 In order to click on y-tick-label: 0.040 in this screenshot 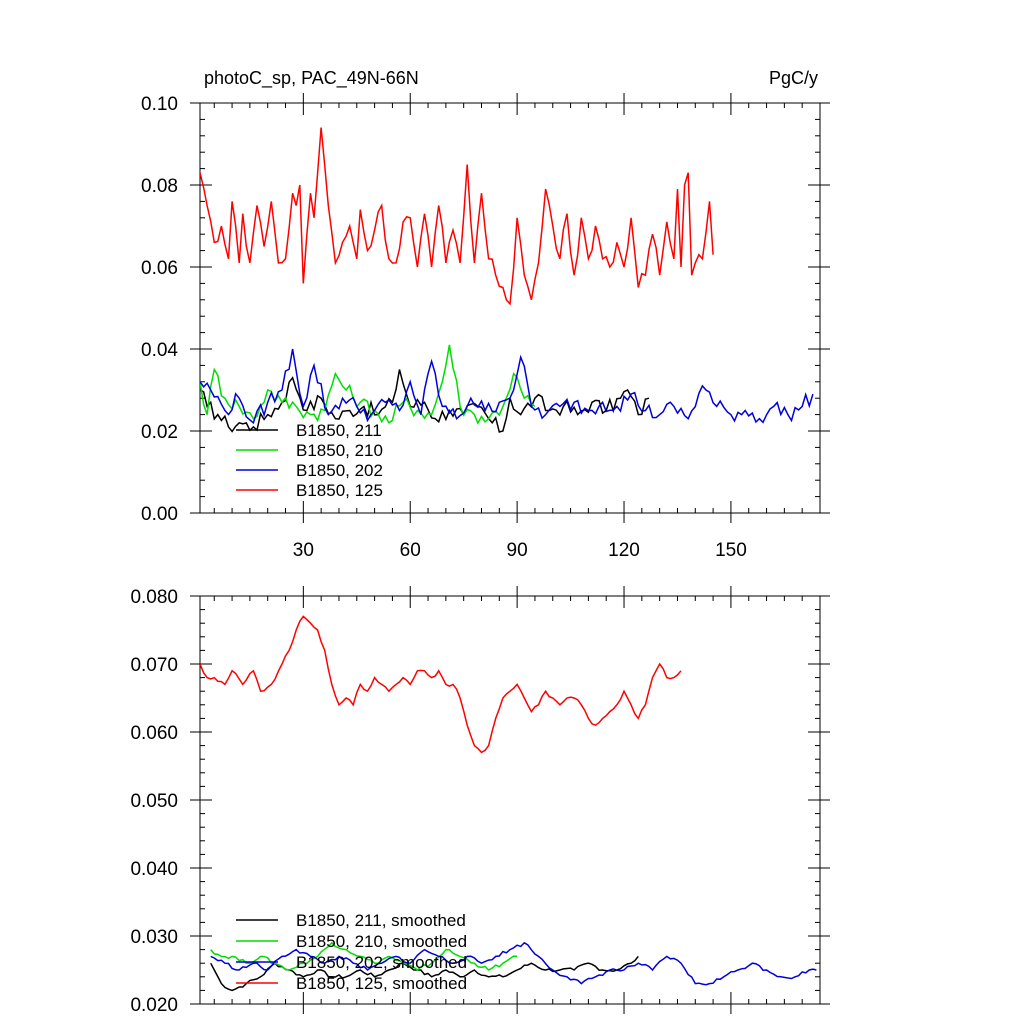, I will do `click(154, 869)`.